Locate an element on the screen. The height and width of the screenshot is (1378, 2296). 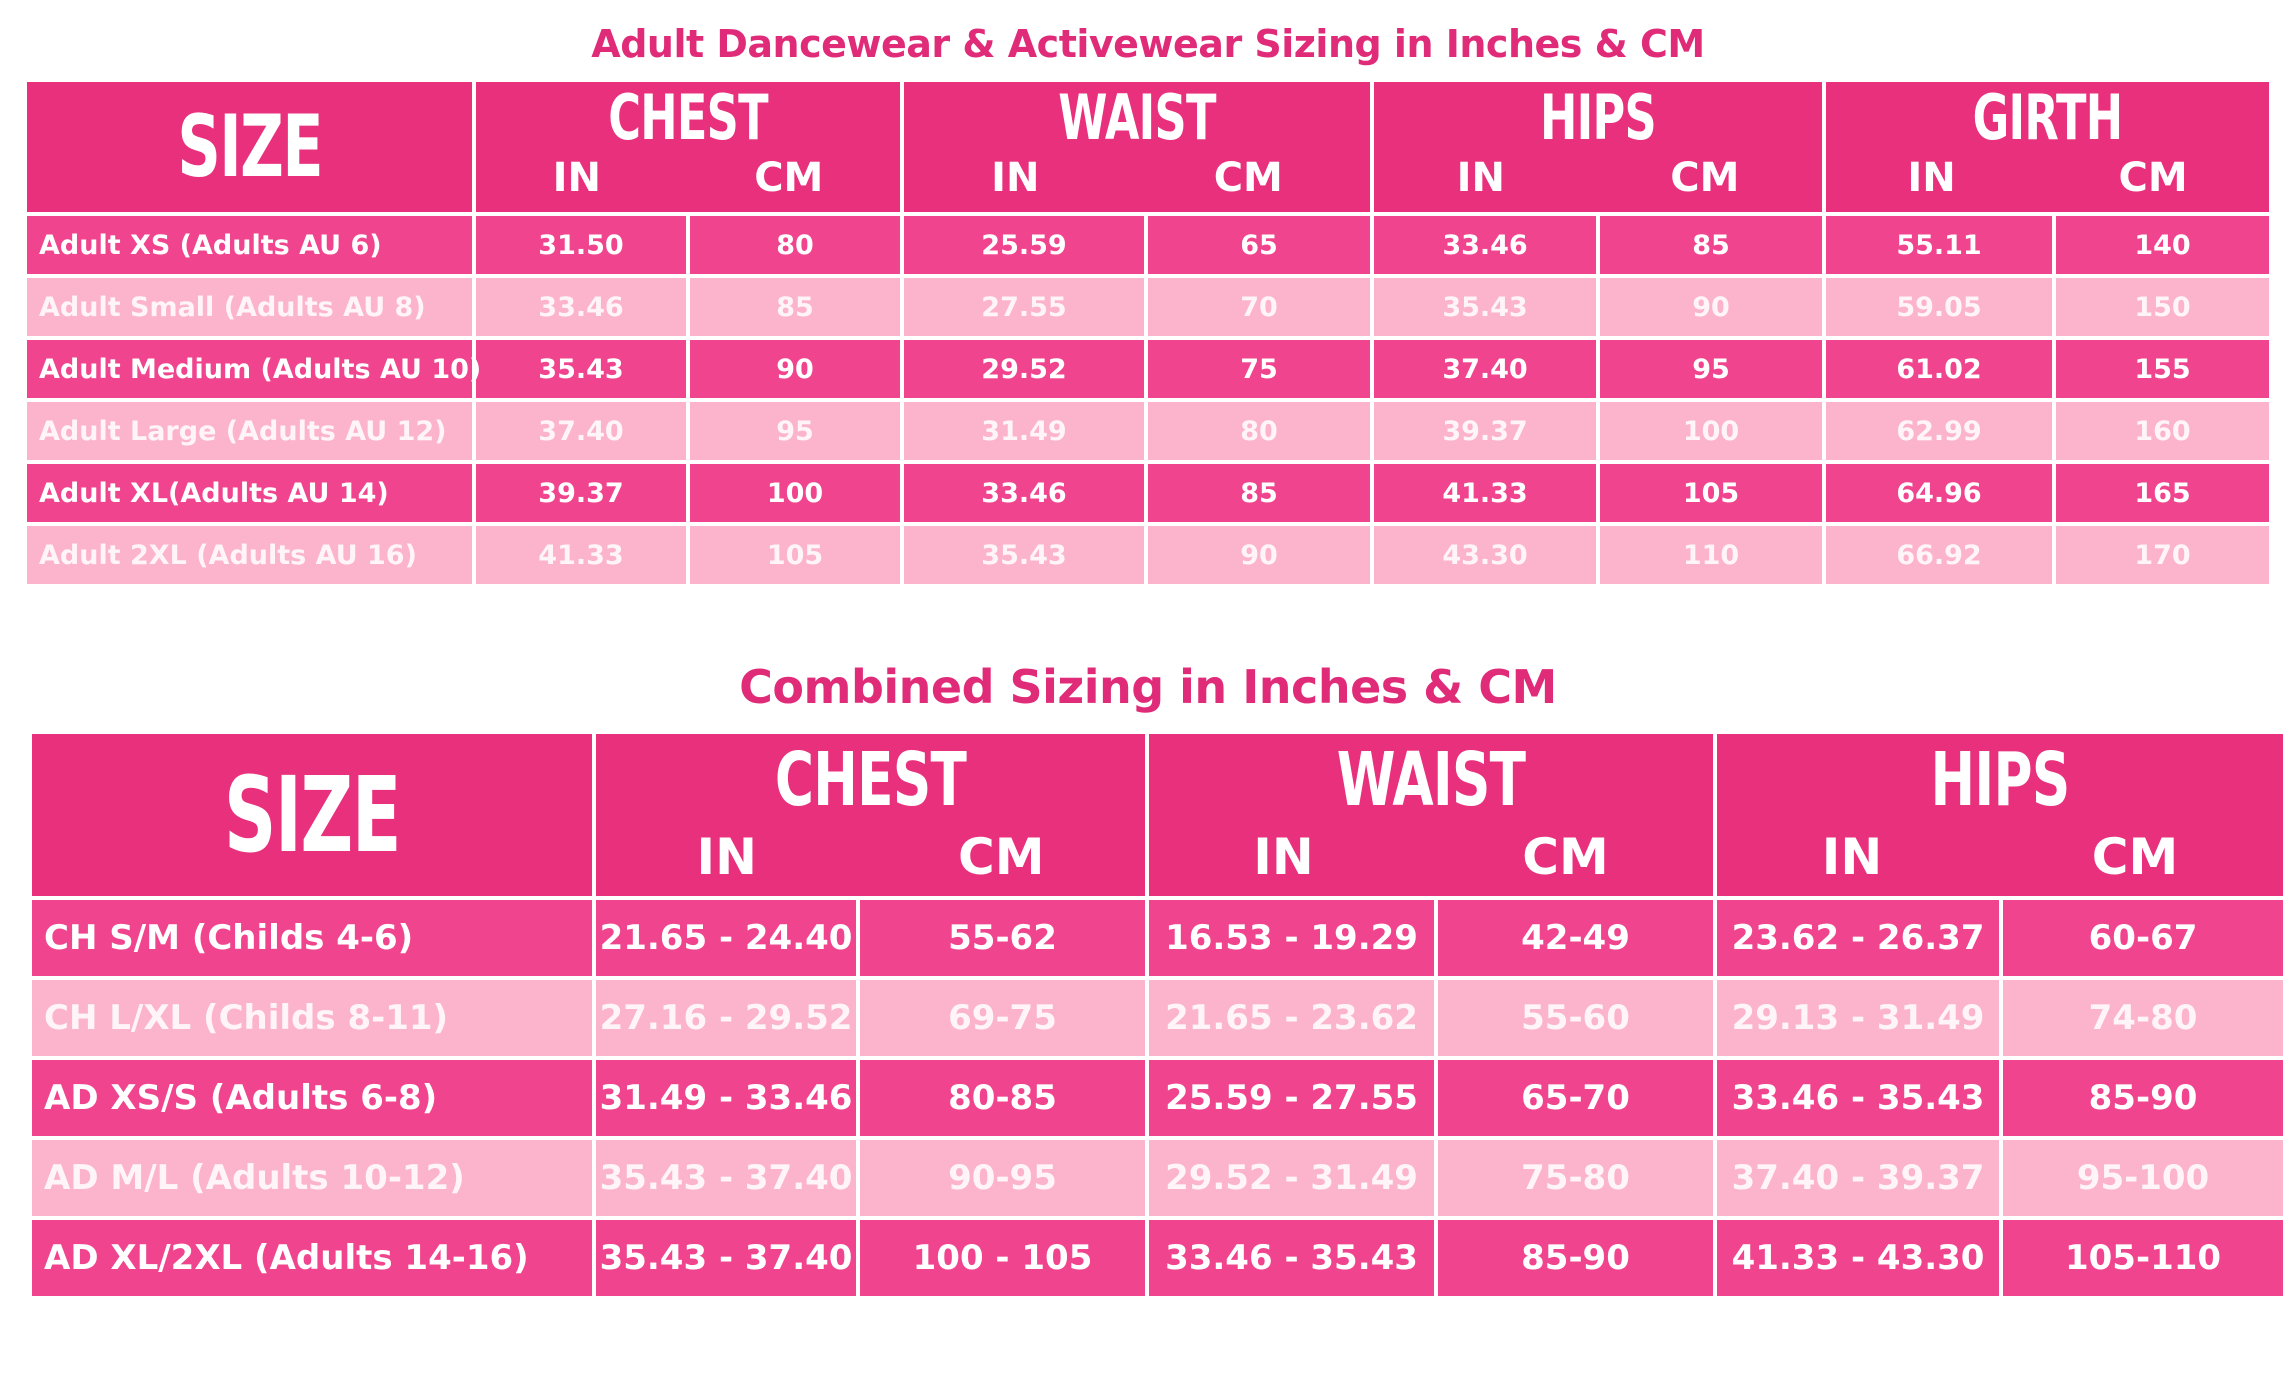
value-cell: 69-75 is located at coordinates (1002, 1018).